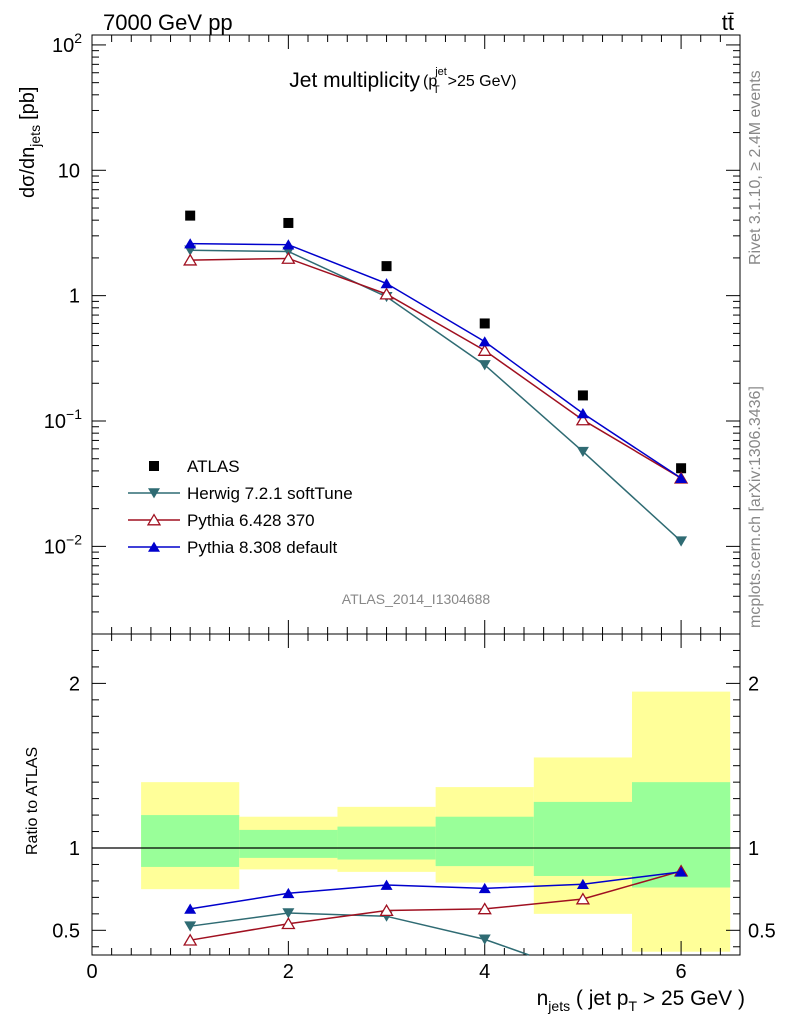  I want to click on series-line-py6, so click(436, 368).